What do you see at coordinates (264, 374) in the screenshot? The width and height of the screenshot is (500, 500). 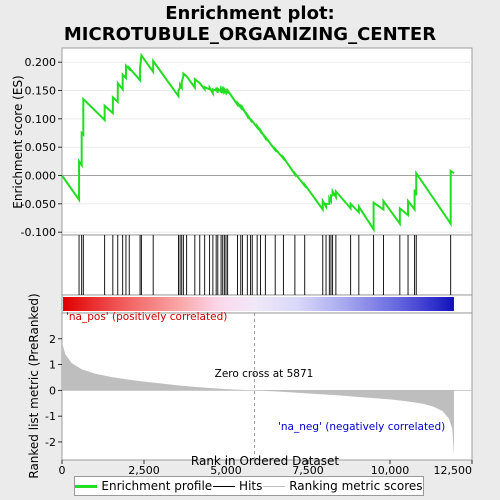 I see `zero-cross-label: Zero cross at 5871` at bounding box center [264, 374].